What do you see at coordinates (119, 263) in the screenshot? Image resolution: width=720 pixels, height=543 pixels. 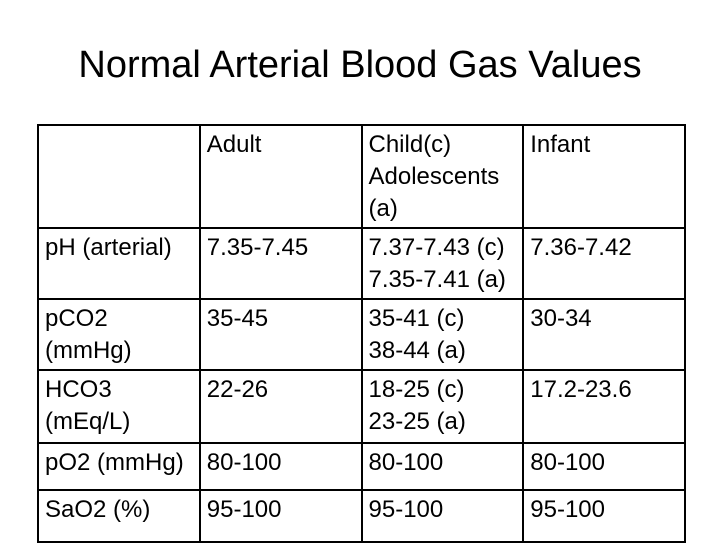 I see `row-header-ph: pH (arterial)` at bounding box center [119, 263].